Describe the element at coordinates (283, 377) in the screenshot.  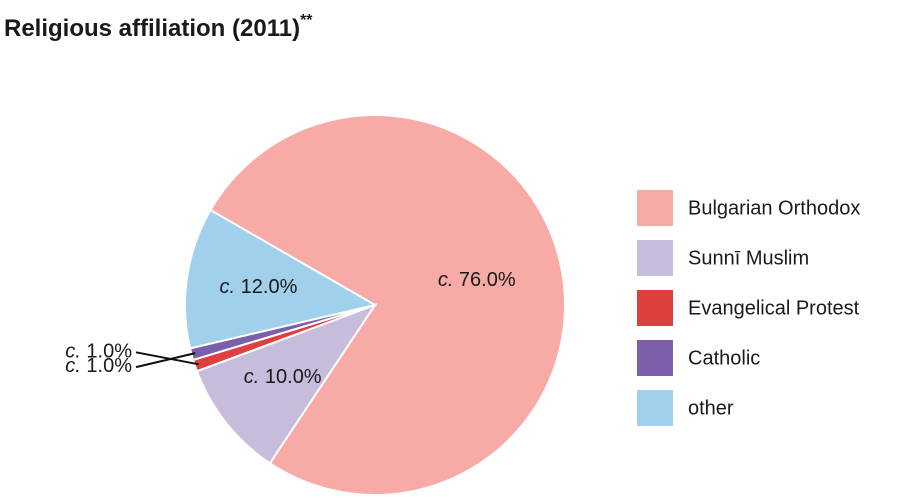
I see `data-label: c. 10.0%` at that location.